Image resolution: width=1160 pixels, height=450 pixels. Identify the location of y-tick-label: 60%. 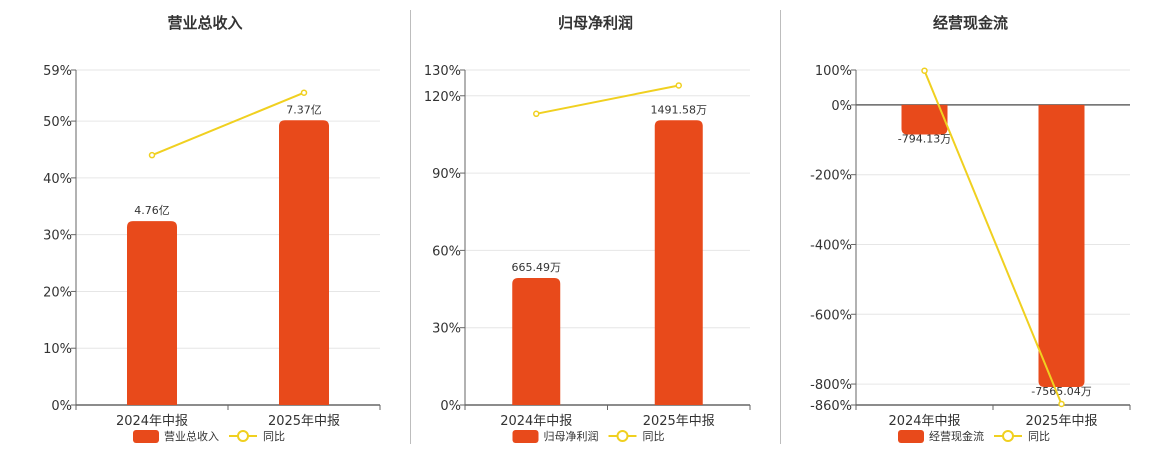
(446, 251).